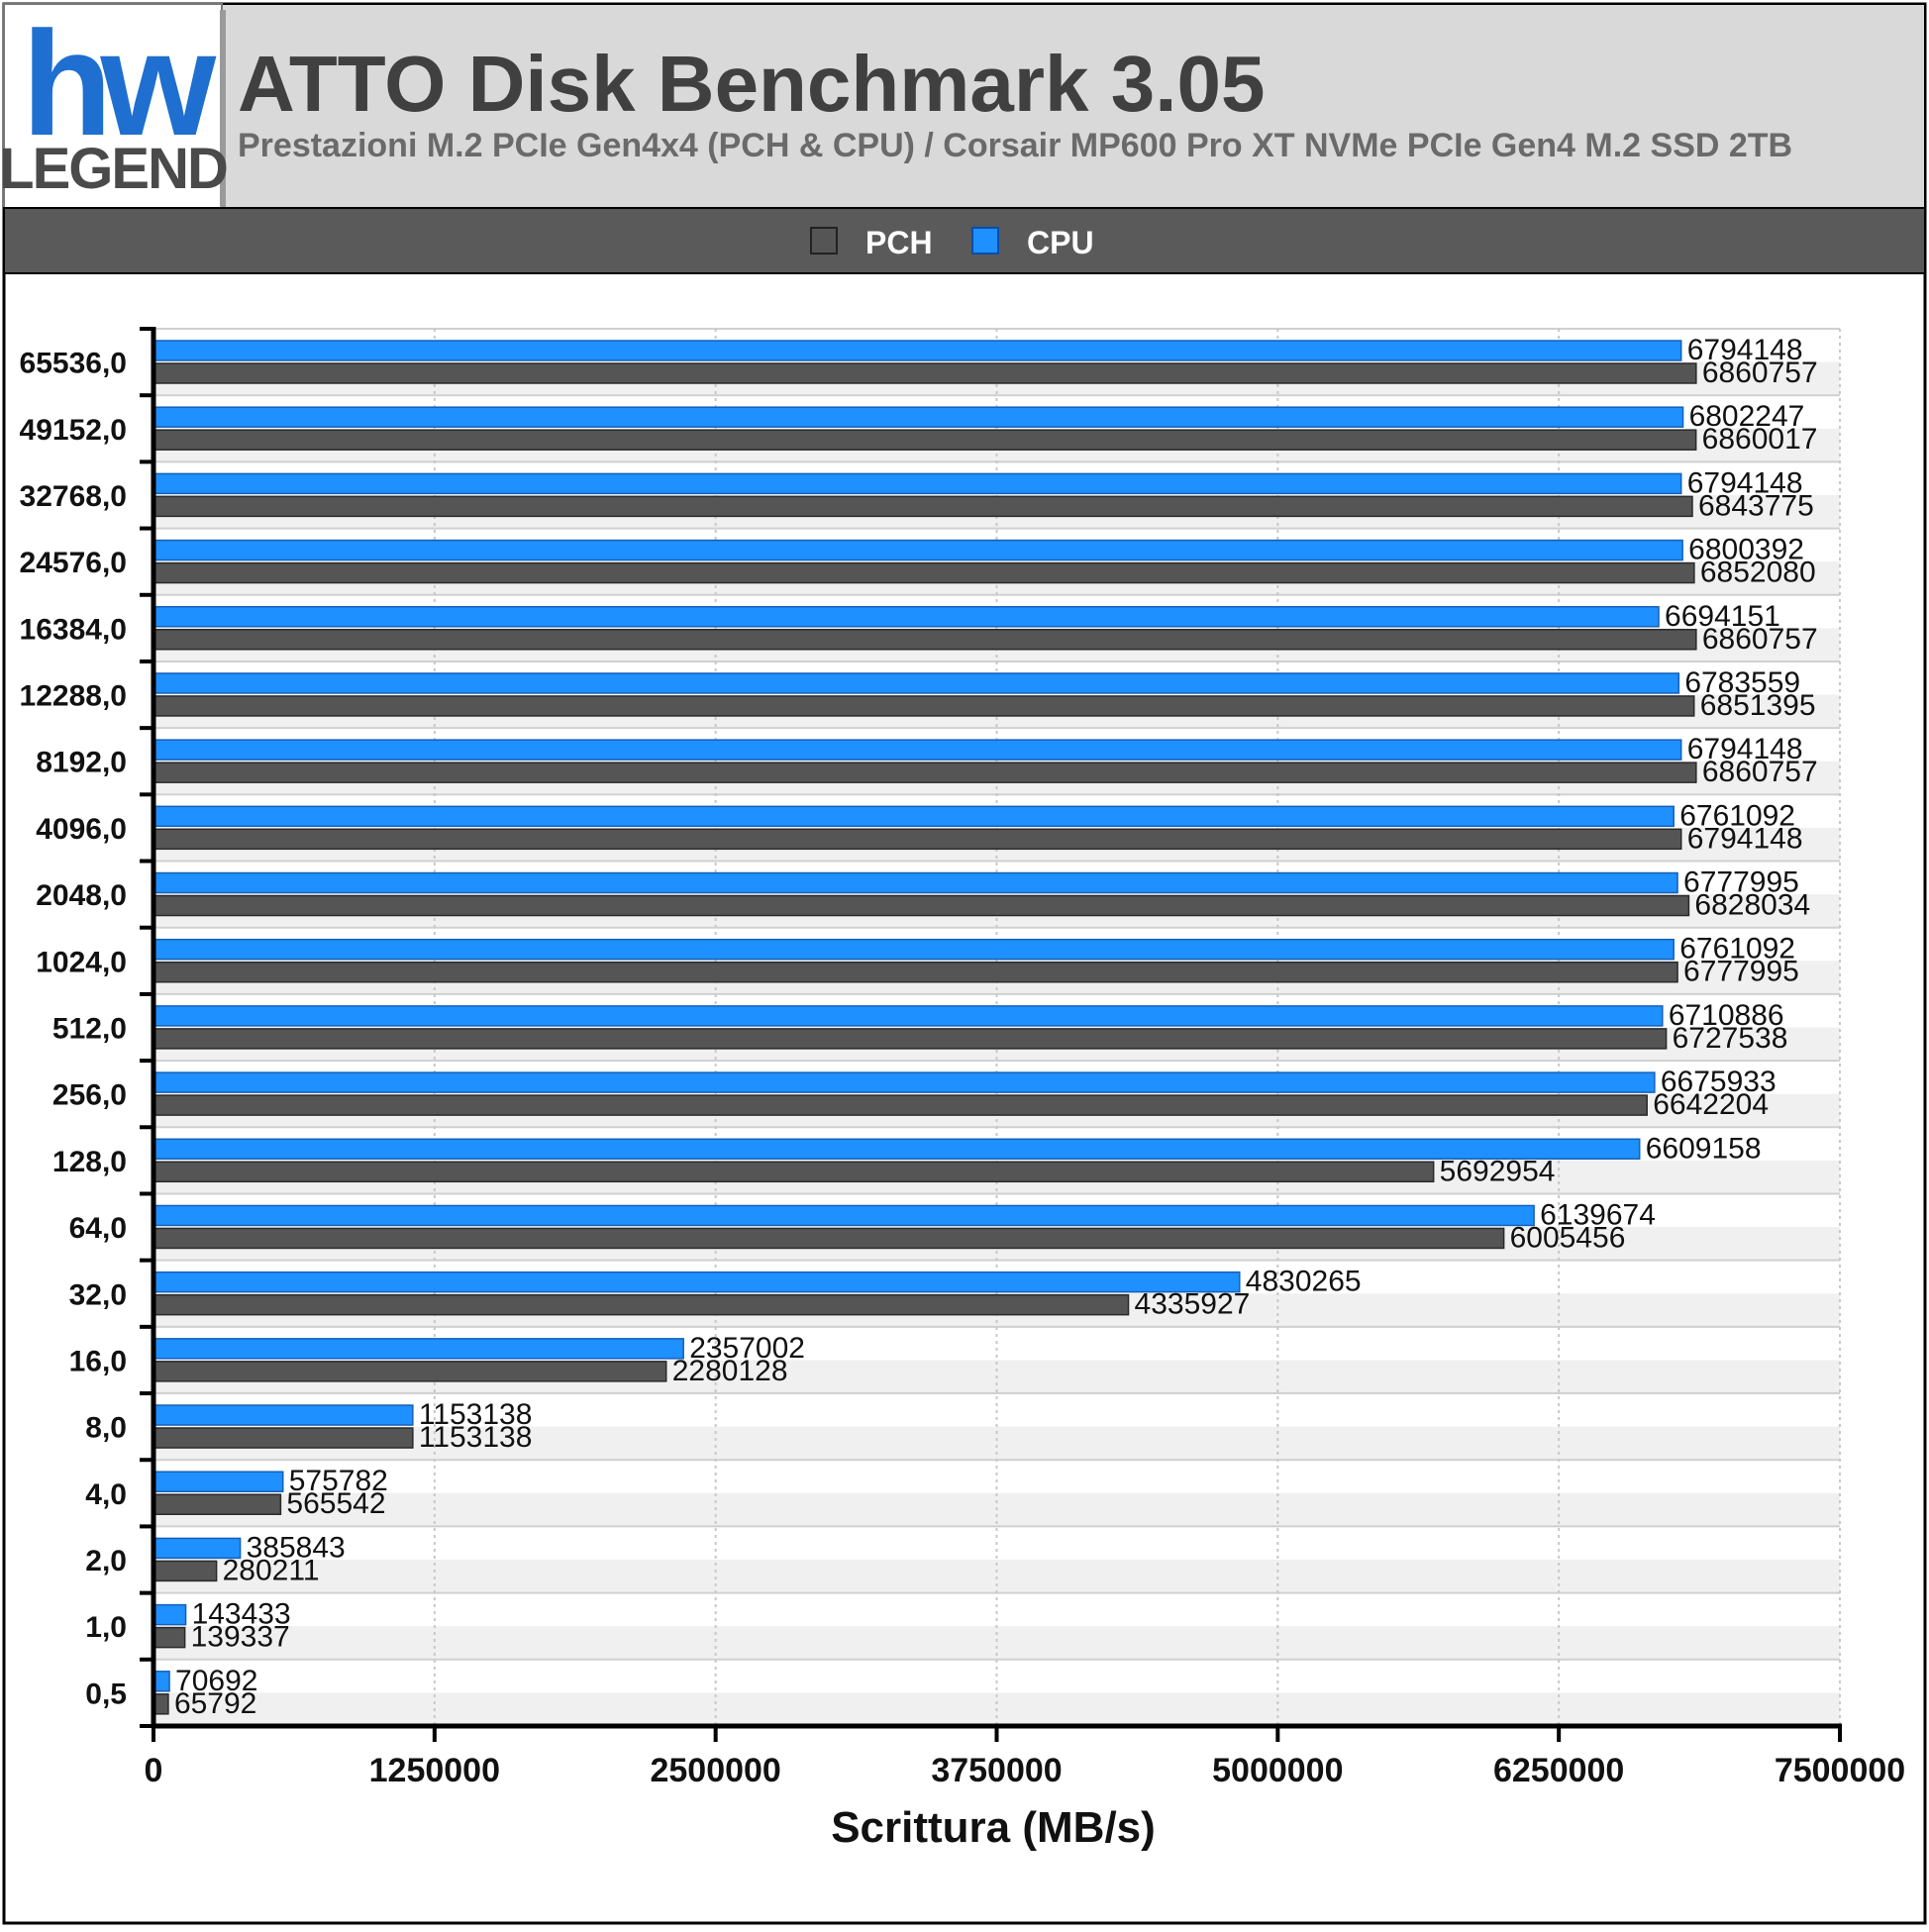  I want to click on y-tick-label: 4,0, so click(106, 1494).